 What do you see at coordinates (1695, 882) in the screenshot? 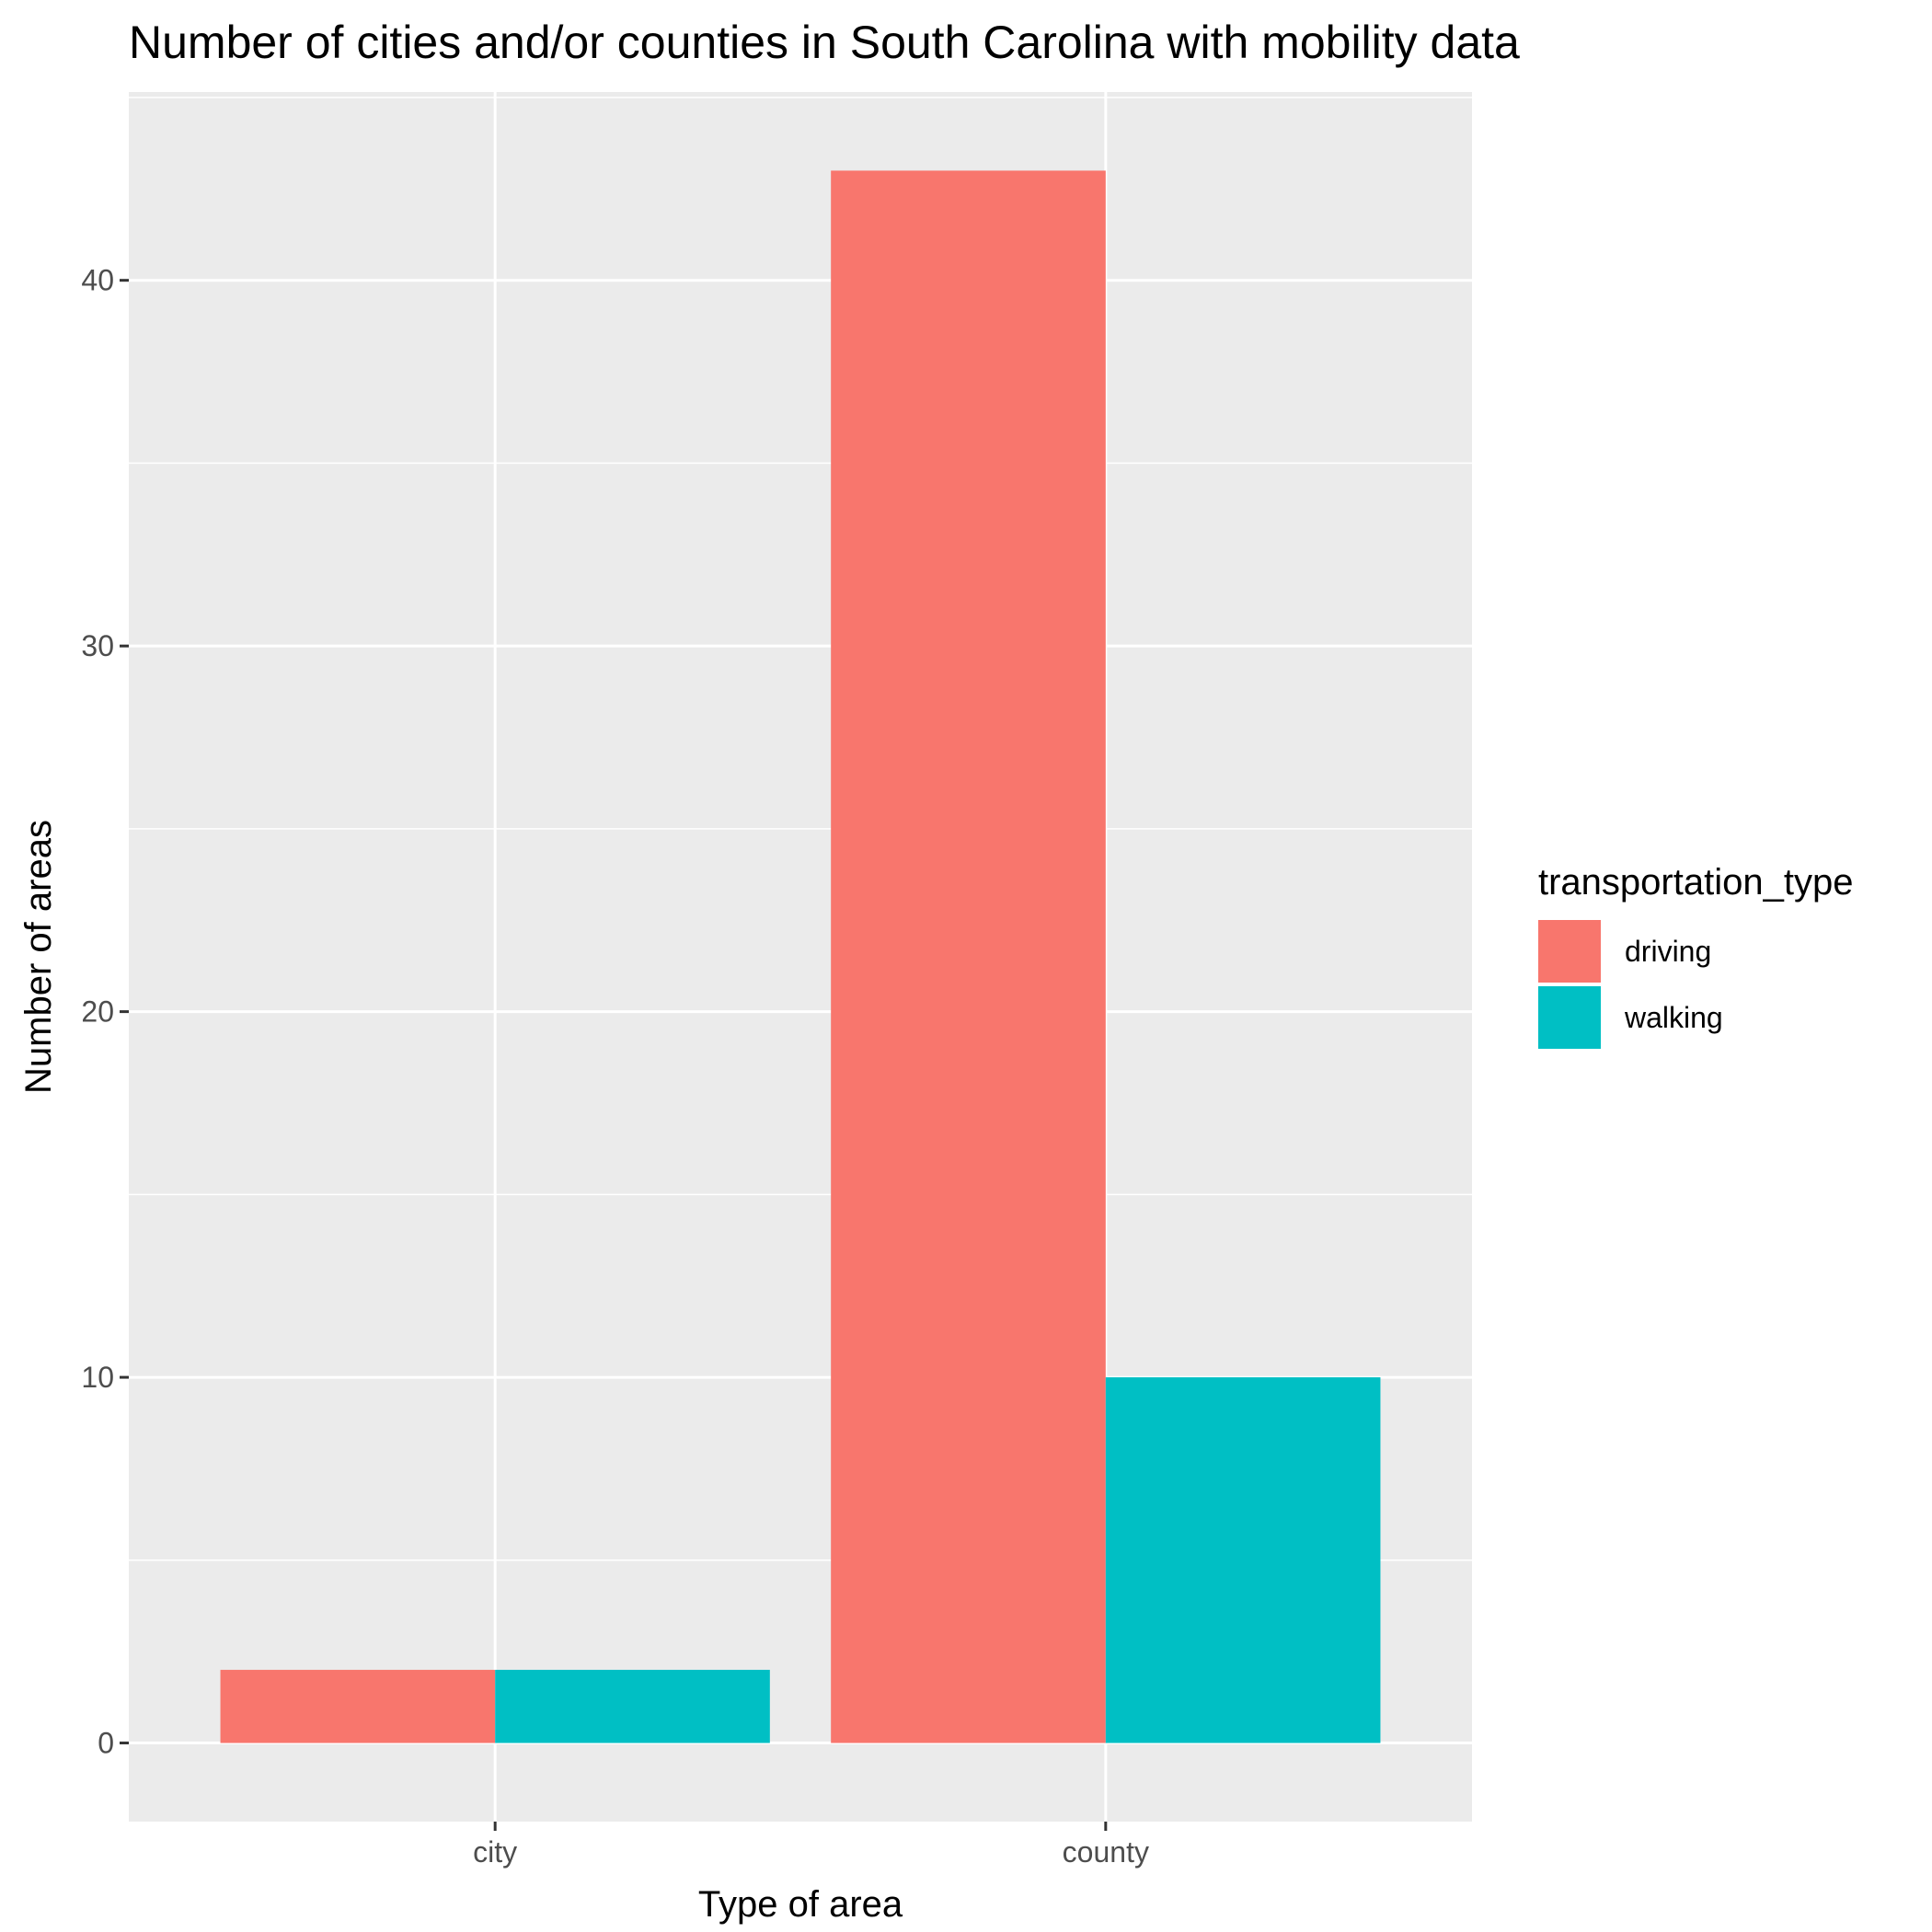
I see `legend-title: transportation_type` at bounding box center [1695, 882].